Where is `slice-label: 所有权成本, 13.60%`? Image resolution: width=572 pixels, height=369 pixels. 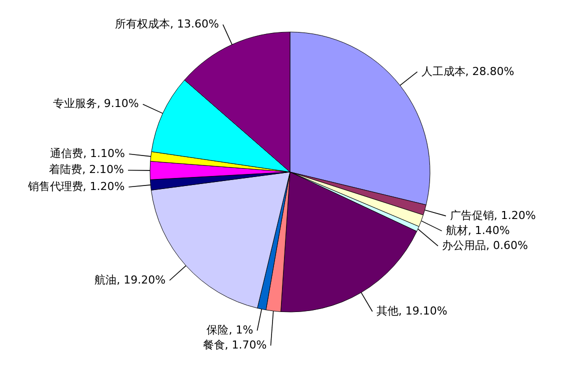
slice-label: 所有权成本, 13.60% is located at coordinates (166, 24).